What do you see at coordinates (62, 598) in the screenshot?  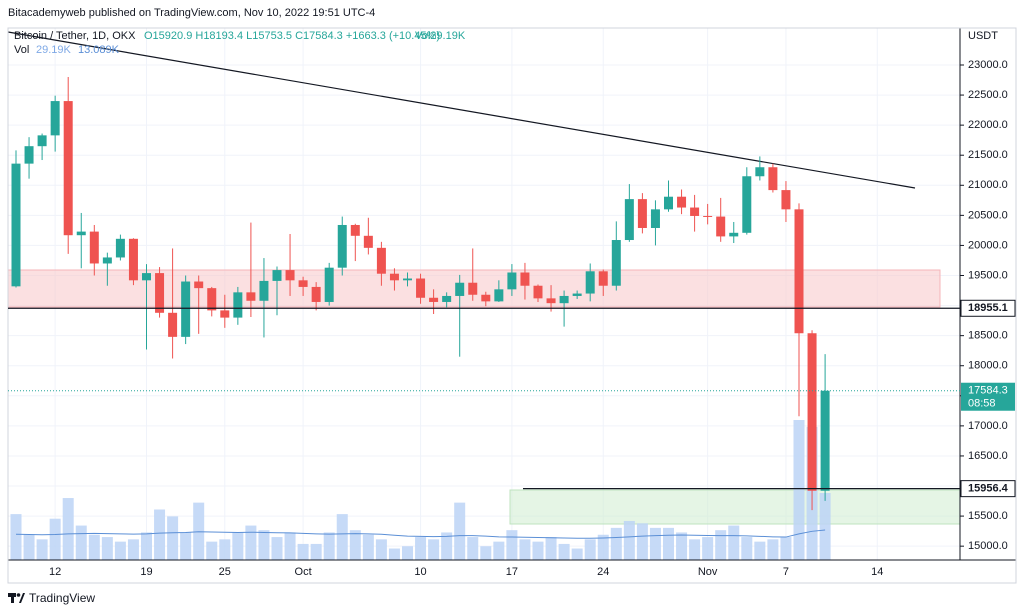 I see `brand: TradingView` at bounding box center [62, 598].